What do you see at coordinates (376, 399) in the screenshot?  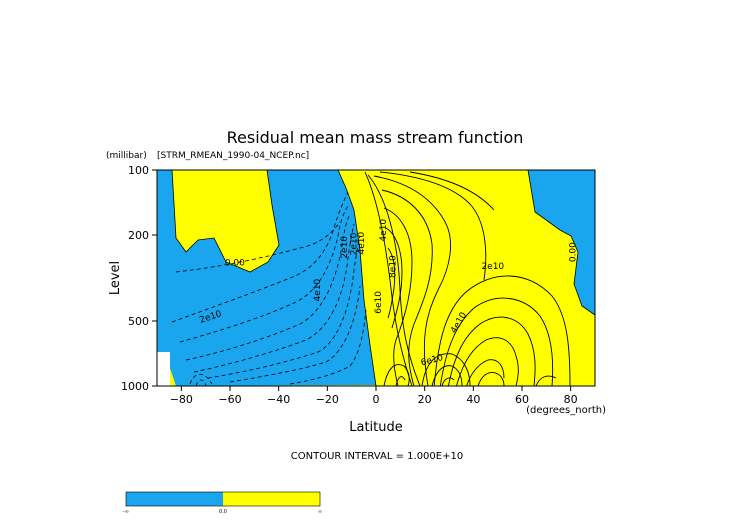 I see `x-tick-label: 0` at bounding box center [376, 399].